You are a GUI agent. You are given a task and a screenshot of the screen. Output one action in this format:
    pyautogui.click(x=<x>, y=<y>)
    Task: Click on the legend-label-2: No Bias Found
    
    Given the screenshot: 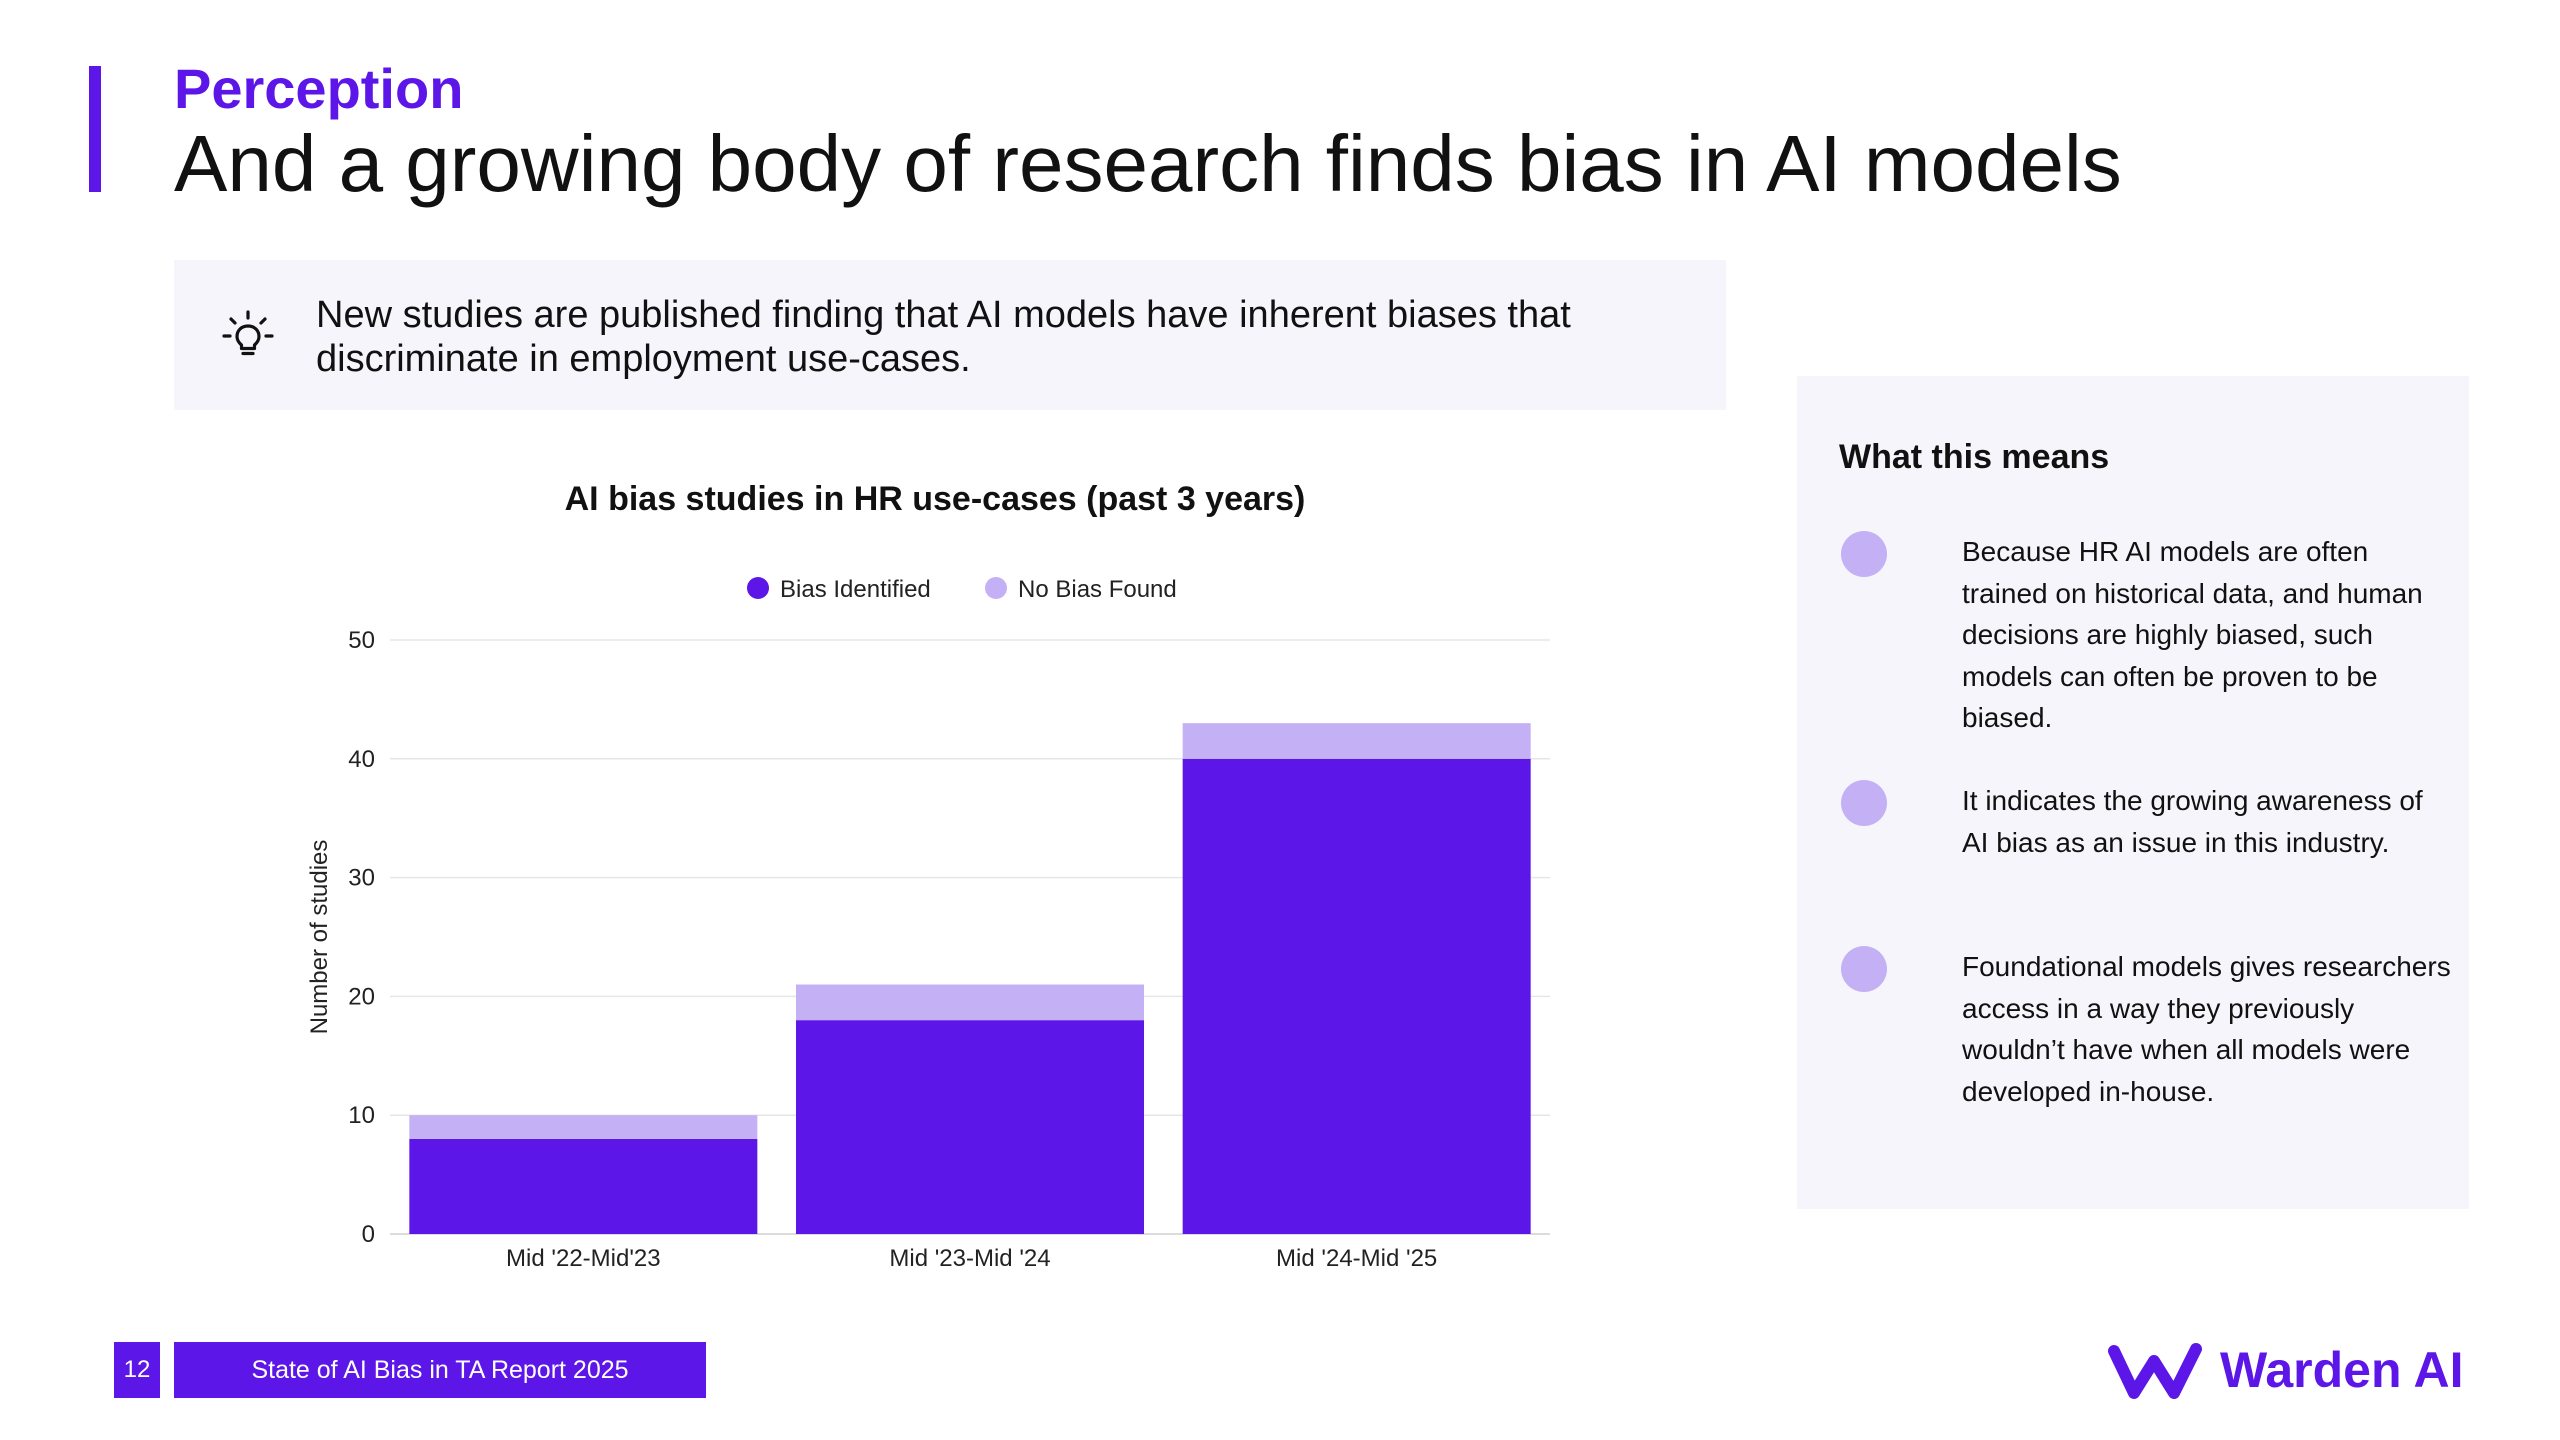 What is the action you would take?
    pyautogui.click(x=1097, y=589)
    